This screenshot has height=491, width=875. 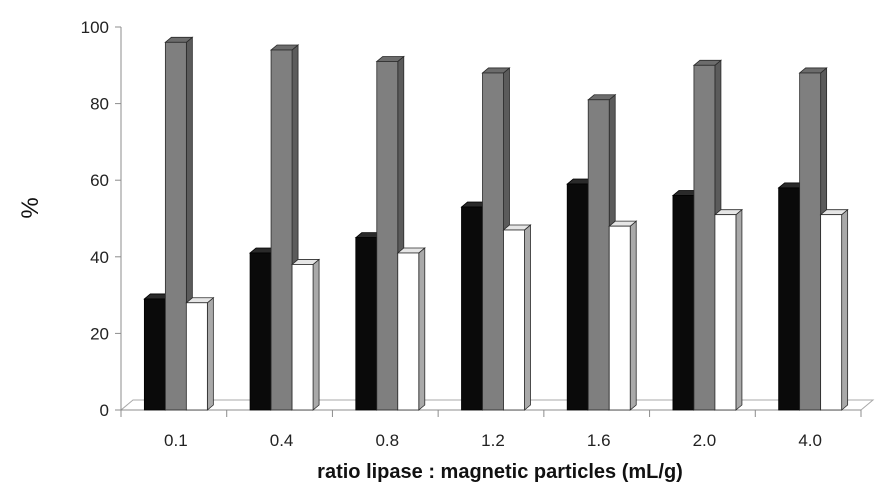 I want to click on bar-4.0-series-3, so click(x=834, y=309).